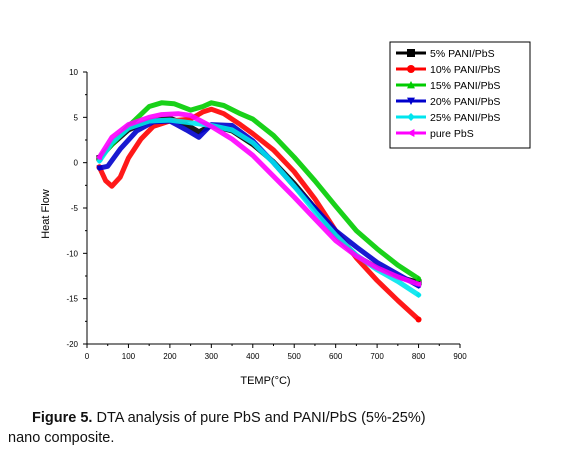  What do you see at coordinates (72, 253) in the screenshot?
I see `y-tick-label: -10` at bounding box center [72, 253].